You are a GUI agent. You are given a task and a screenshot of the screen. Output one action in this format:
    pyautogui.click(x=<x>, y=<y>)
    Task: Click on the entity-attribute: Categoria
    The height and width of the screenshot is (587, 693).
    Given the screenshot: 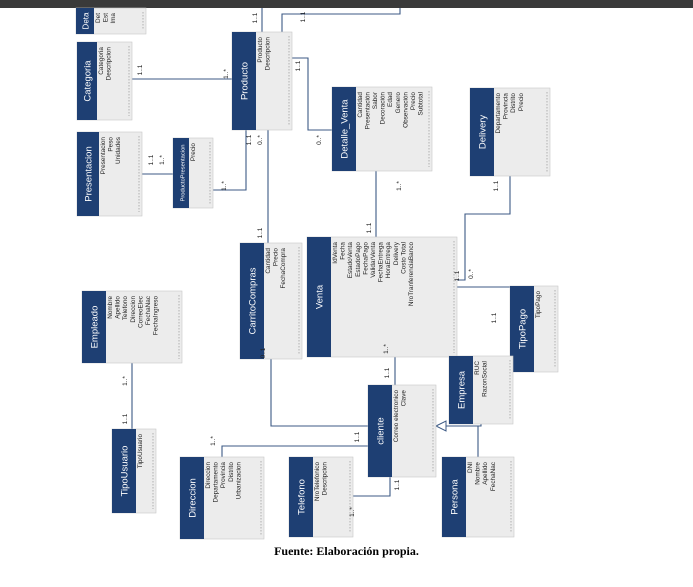 What is the action you would take?
    pyautogui.click(x=101, y=61)
    